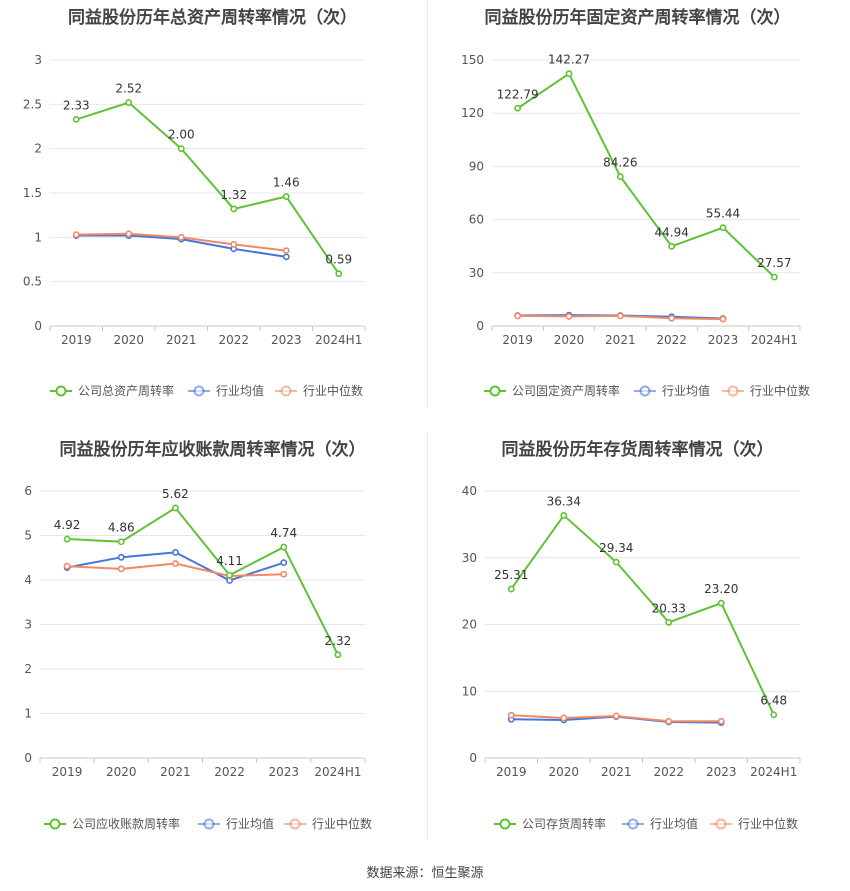  What do you see at coordinates (427, 204) in the screenshot?
I see `panel-divider-top` at bounding box center [427, 204].